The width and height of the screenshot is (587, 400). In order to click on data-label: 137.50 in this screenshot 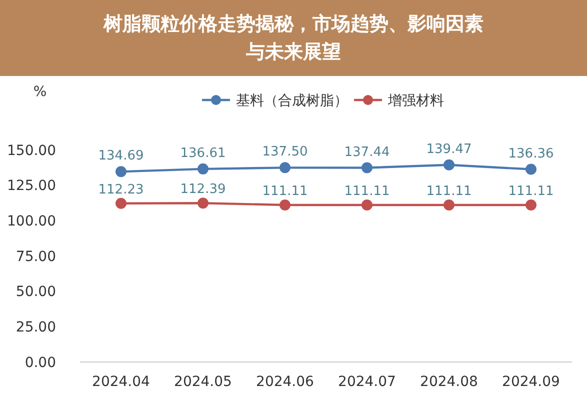, I will do `click(285, 152)`.